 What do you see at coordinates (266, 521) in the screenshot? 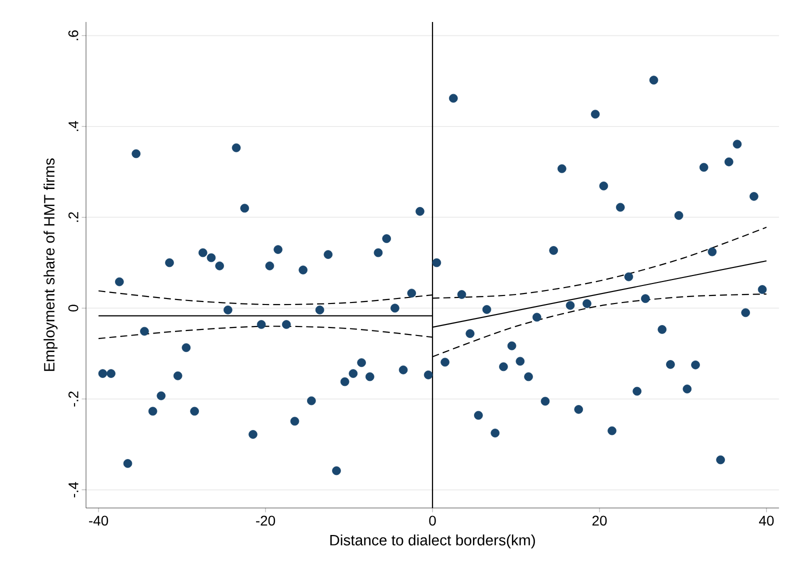
I see `x-tick-label: -20` at bounding box center [266, 521].